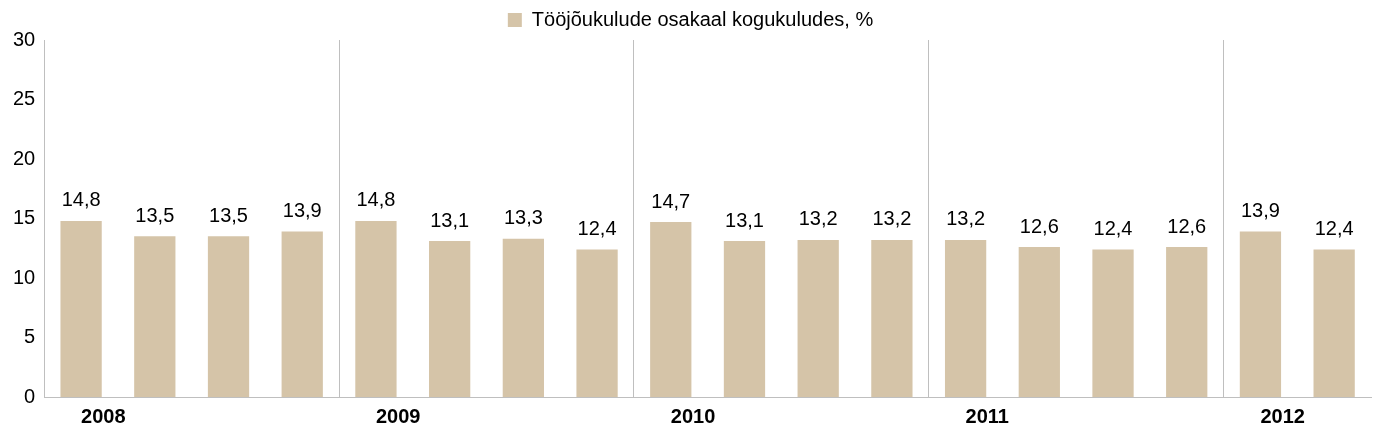  I want to click on y-tick-label: 25, so click(24, 98).